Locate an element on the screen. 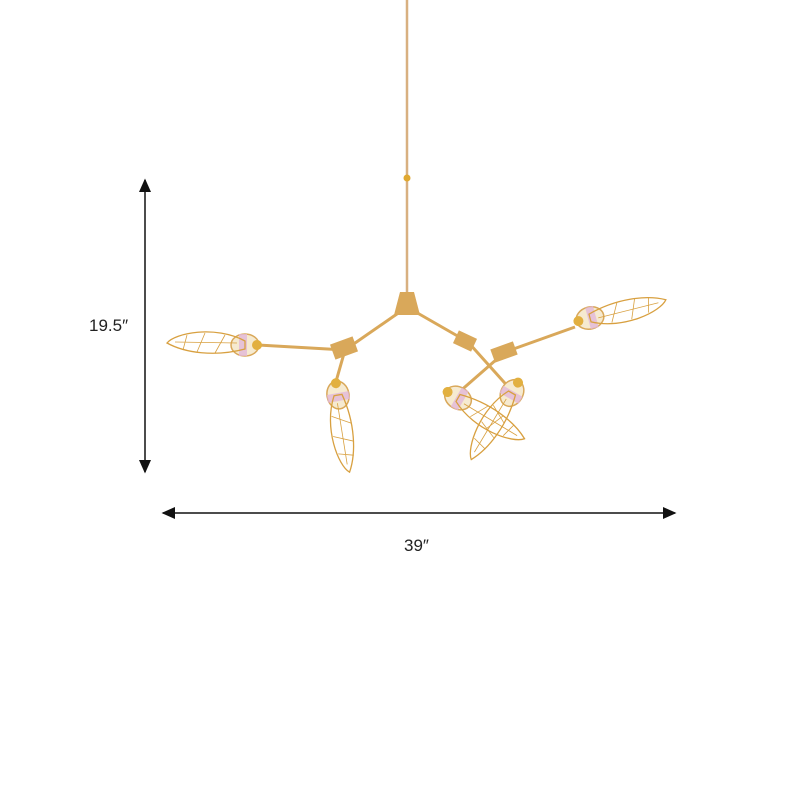  branch-arms is located at coordinates (416, 353).